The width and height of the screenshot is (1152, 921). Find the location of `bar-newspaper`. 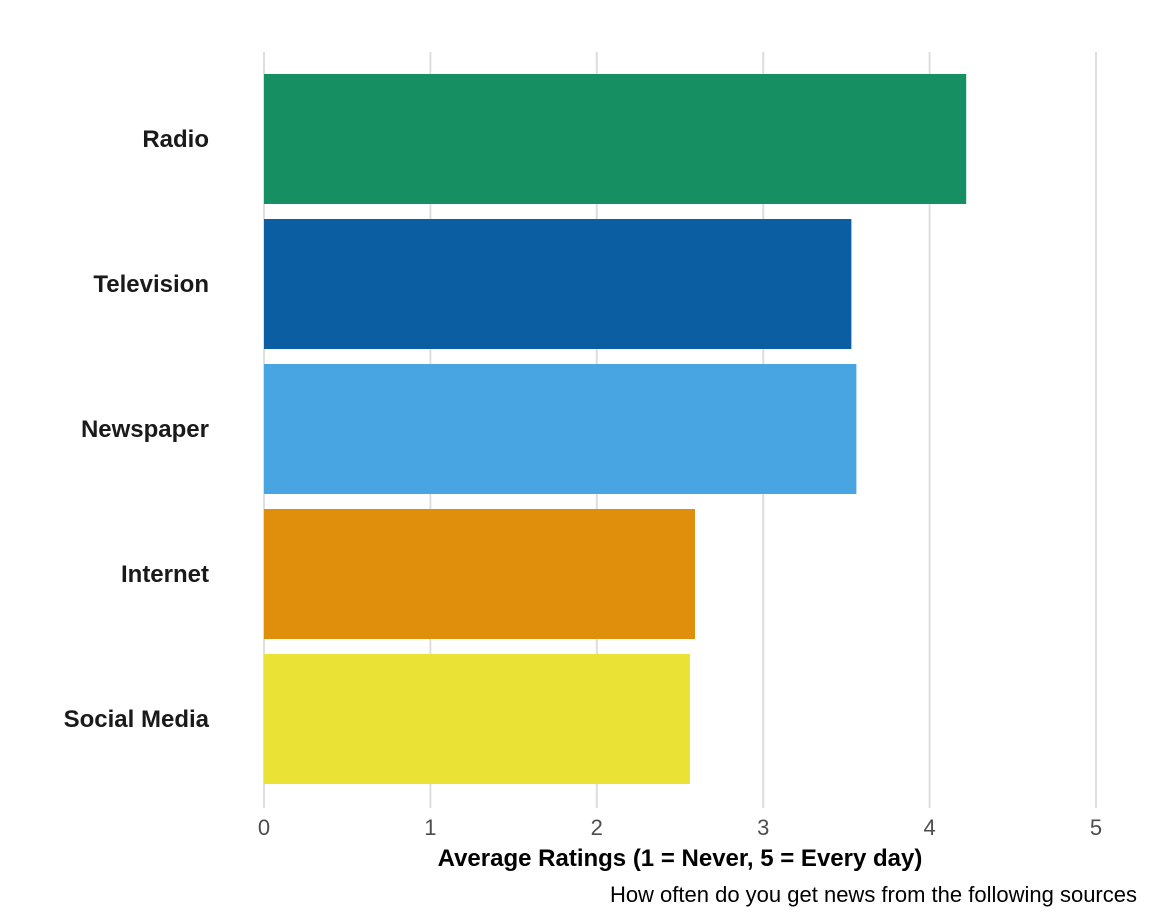

bar-newspaper is located at coordinates (560, 429).